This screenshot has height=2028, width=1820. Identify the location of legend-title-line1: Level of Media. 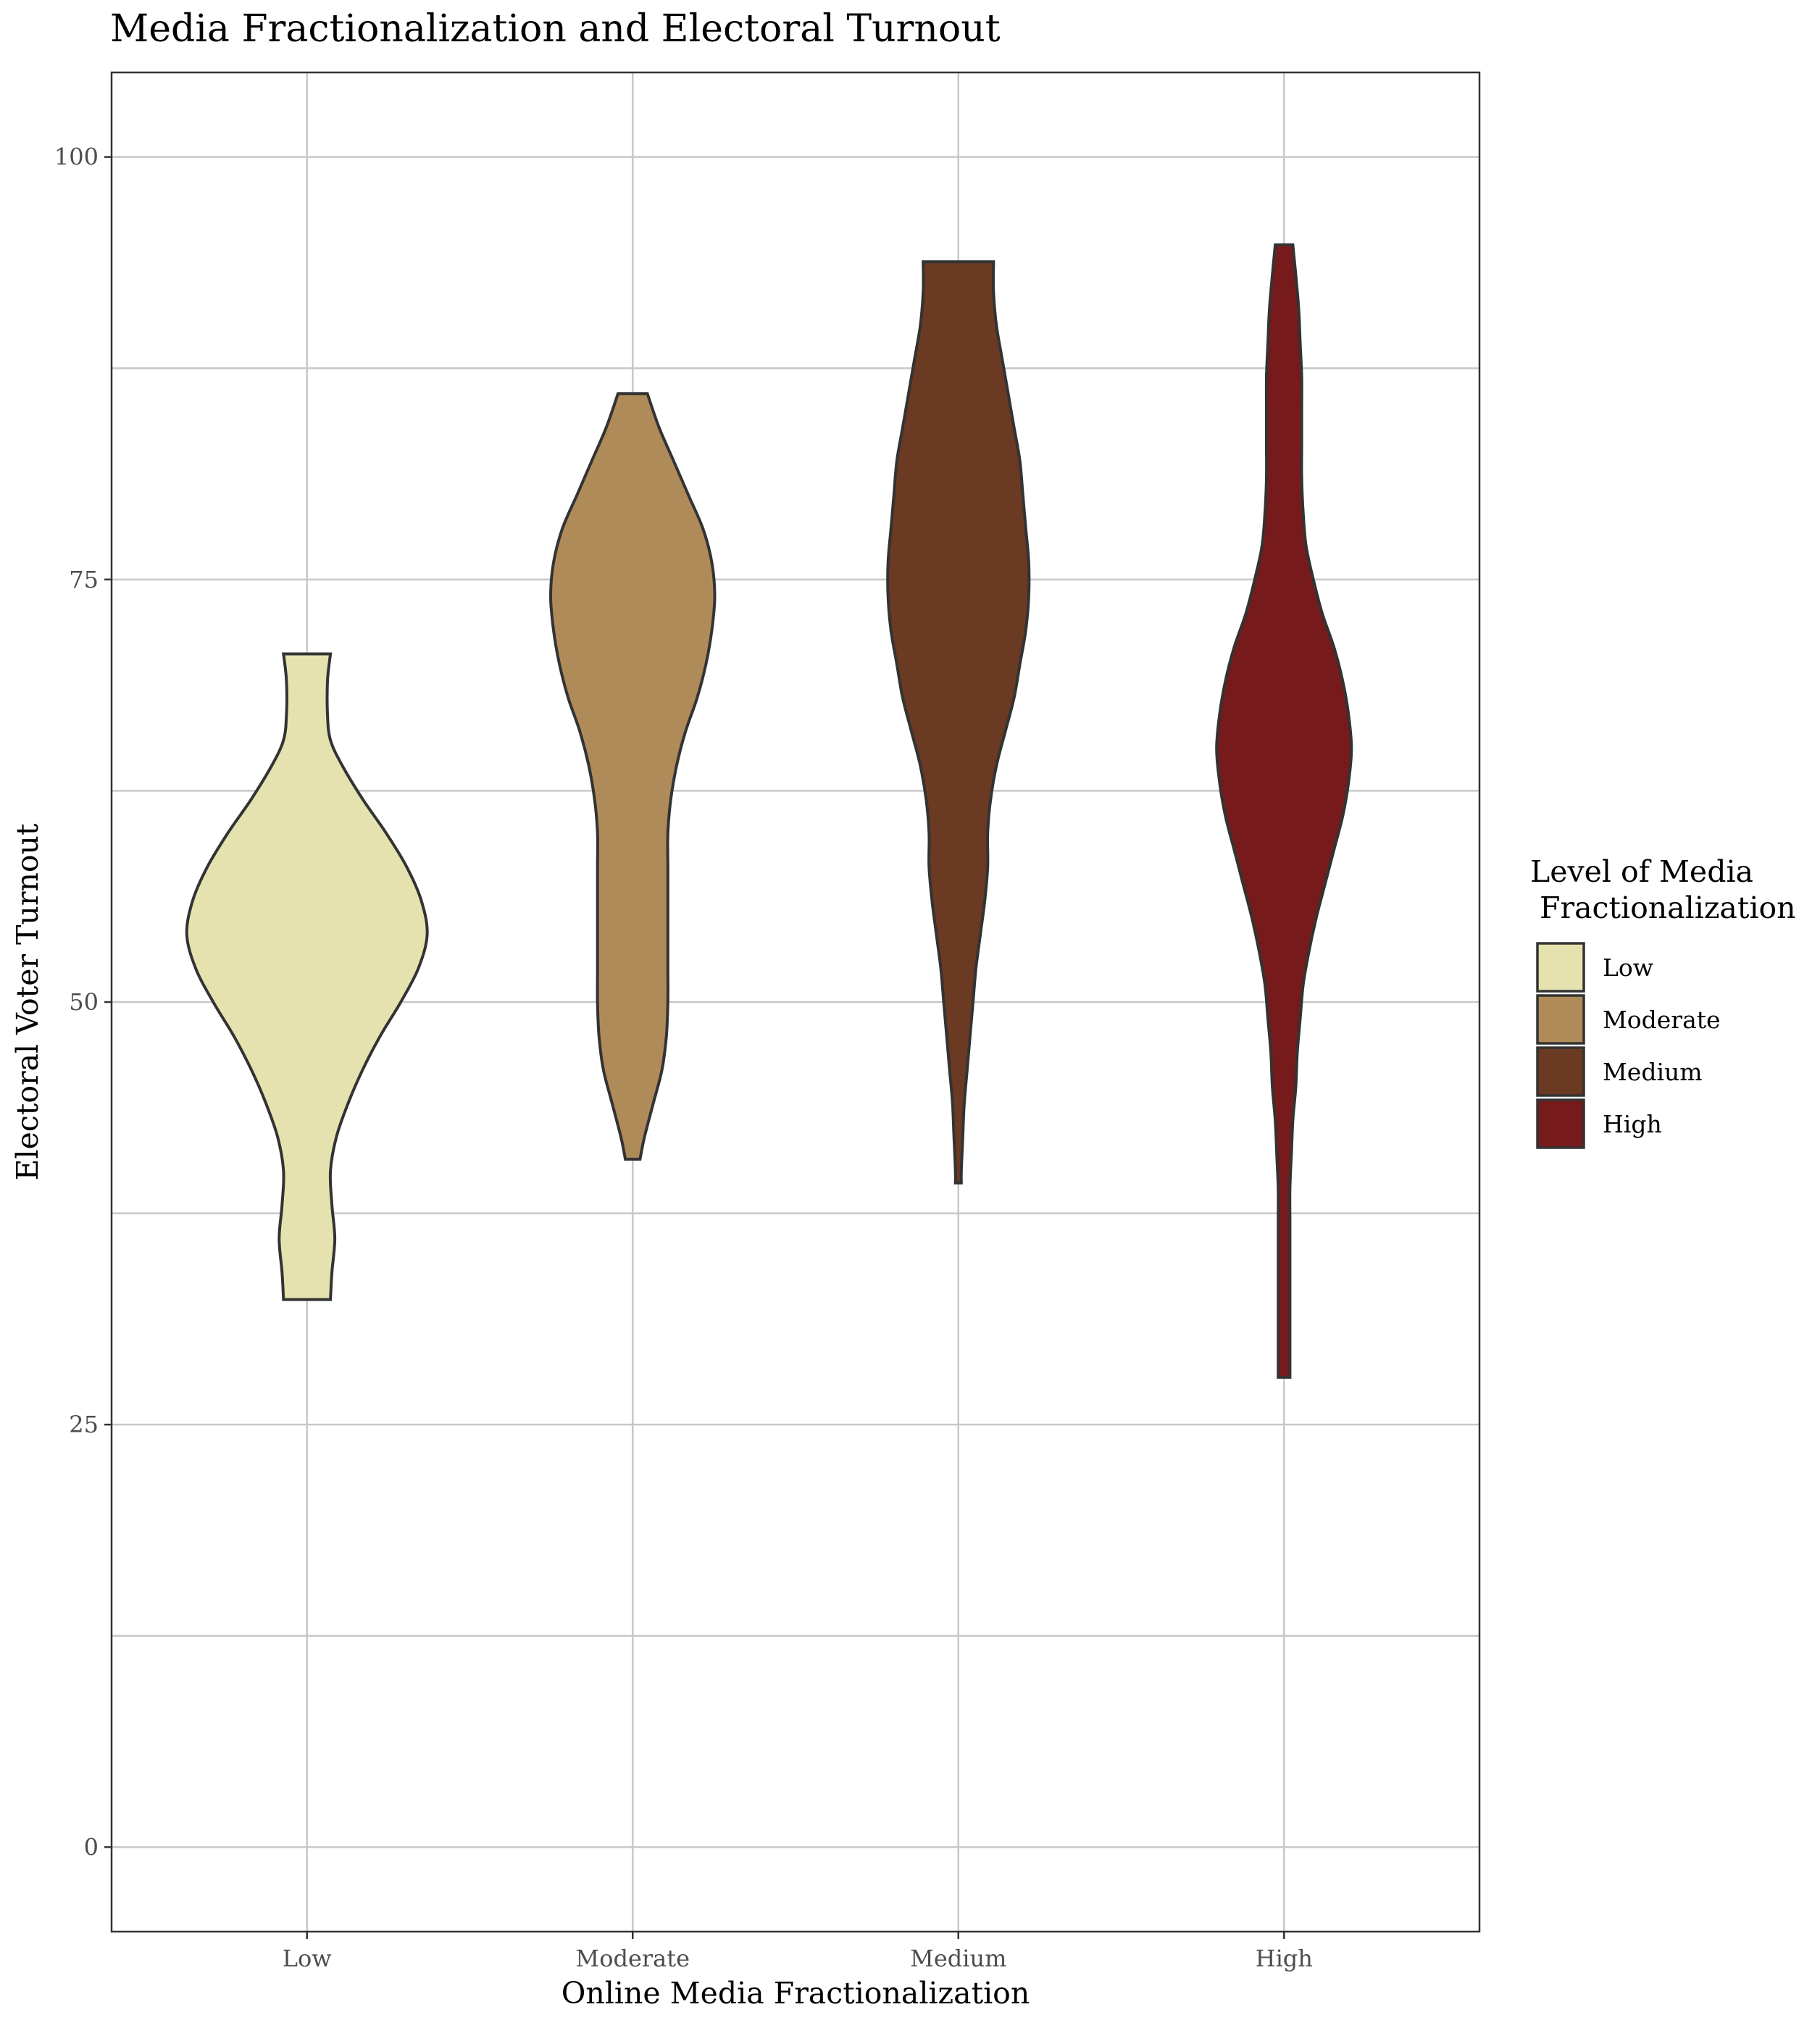
(1641, 871).